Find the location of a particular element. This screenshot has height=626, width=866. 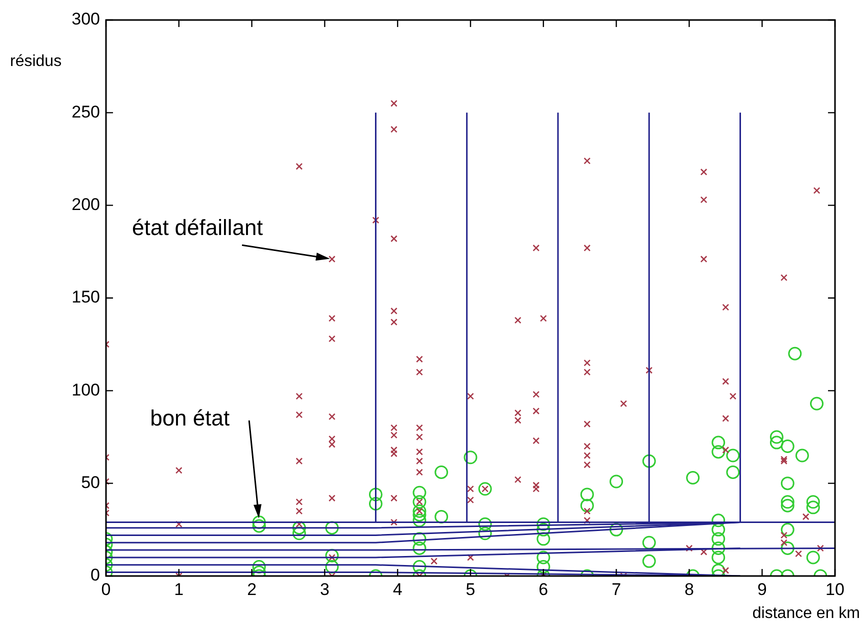

y-axis-title: résidus is located at coordinates (36, 61).